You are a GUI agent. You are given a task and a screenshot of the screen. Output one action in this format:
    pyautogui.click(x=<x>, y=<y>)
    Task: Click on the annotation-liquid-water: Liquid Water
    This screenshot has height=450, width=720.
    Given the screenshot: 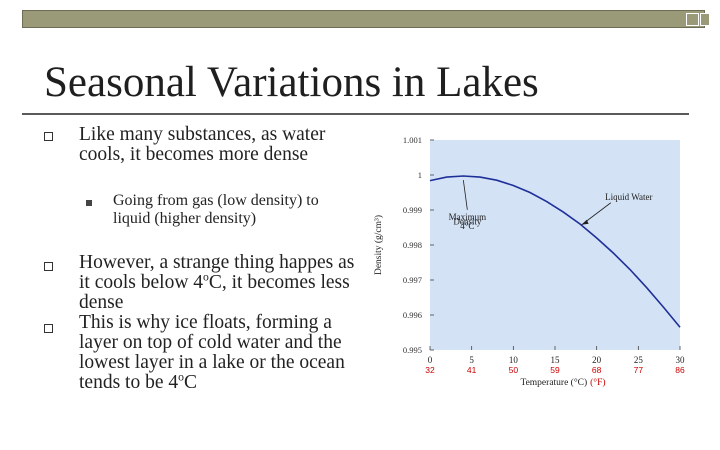 What is the action you would take?
    pyautogui.click(x=628, y=197)
    